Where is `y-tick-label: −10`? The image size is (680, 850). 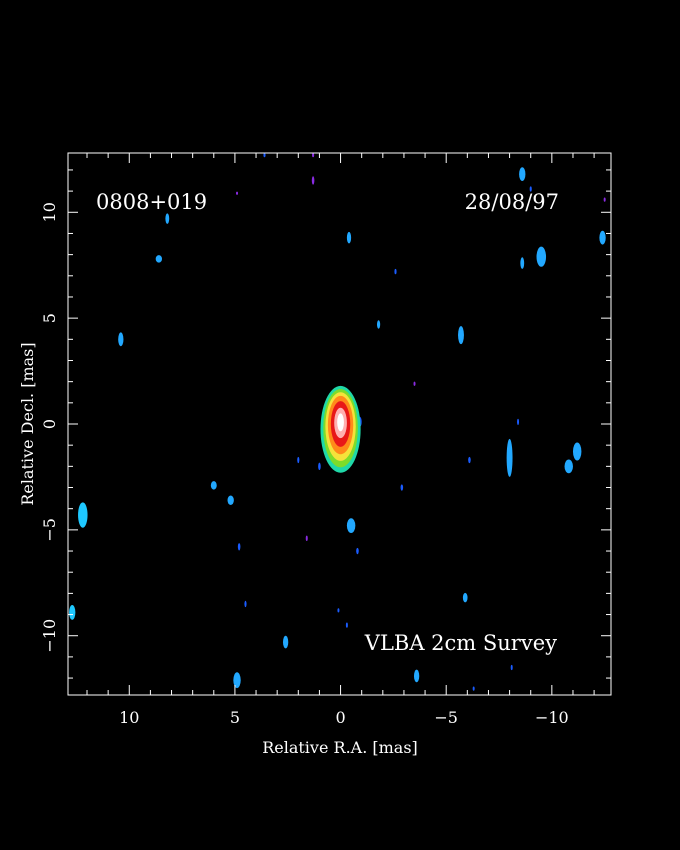 y-tick-label: −10 is located at coordinates (49, 636).